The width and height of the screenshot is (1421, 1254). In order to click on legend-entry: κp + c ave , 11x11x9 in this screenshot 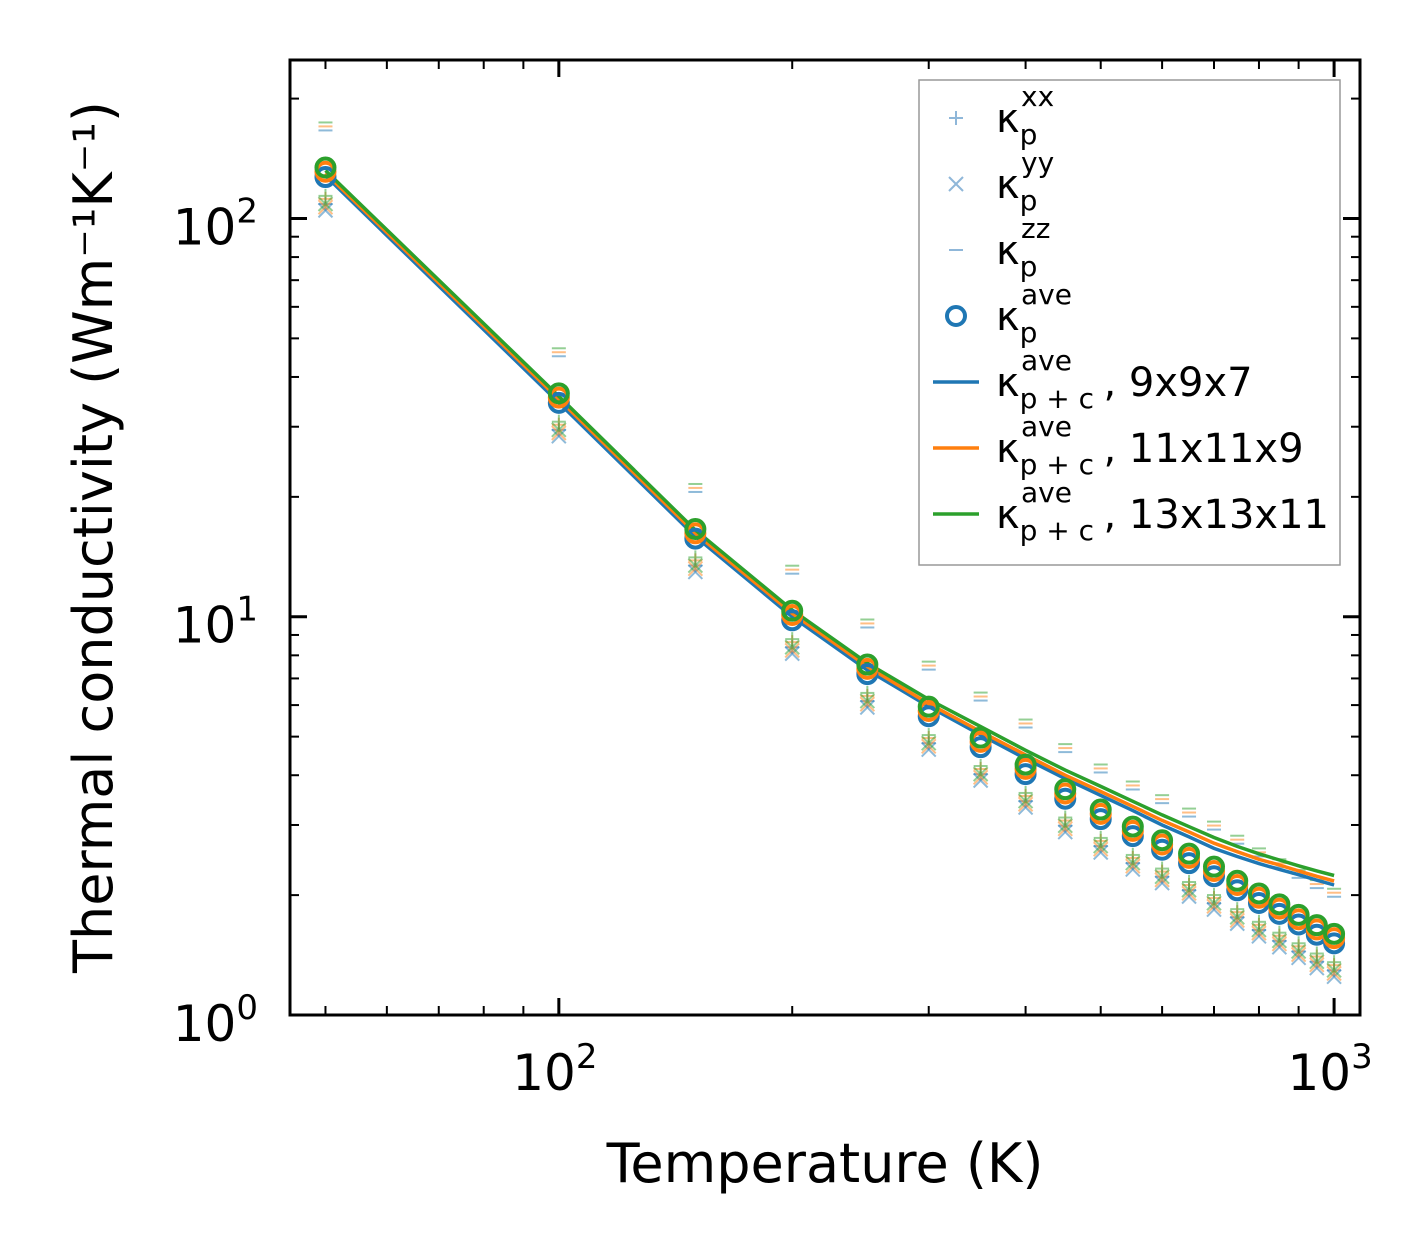, I will do `click(1118, 445)`.